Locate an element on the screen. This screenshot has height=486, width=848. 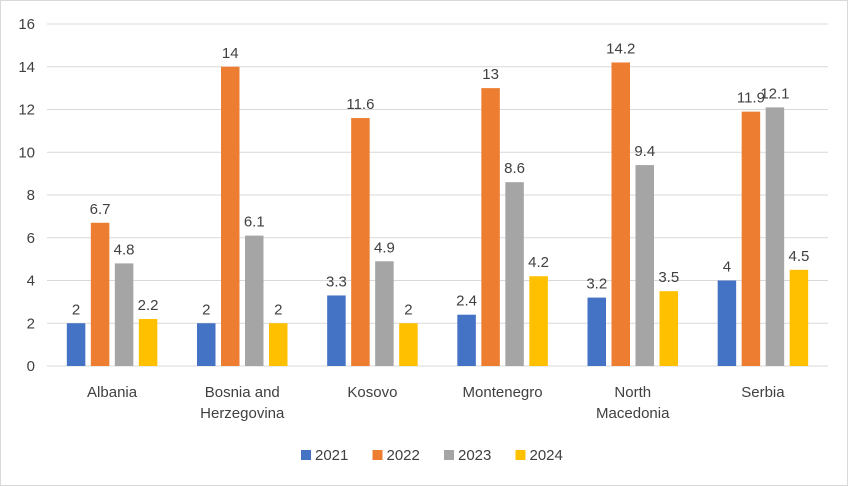
data-label: 8.6 is located at coordinates (514, 168).